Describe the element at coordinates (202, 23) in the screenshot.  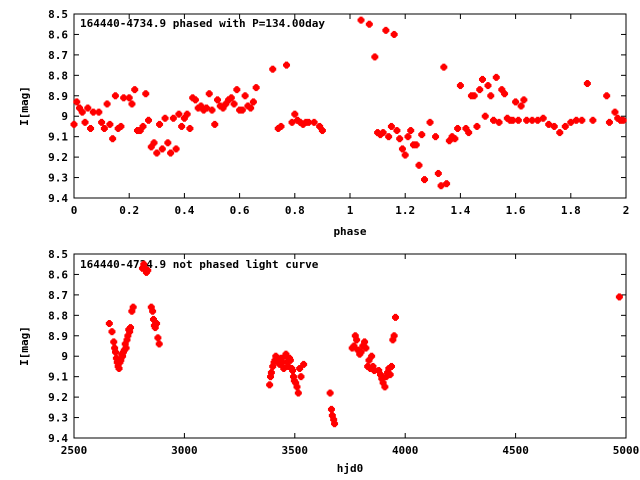
I see `chart-title: 164440-4734.9 phased with P=134.00day` at that location.